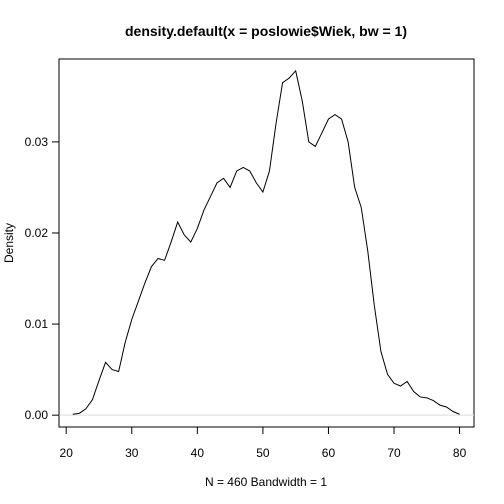 Image resolution: width=504 pixels, height=504 pixels. I want to click on x-tick-label: 30, so click(132, 453).